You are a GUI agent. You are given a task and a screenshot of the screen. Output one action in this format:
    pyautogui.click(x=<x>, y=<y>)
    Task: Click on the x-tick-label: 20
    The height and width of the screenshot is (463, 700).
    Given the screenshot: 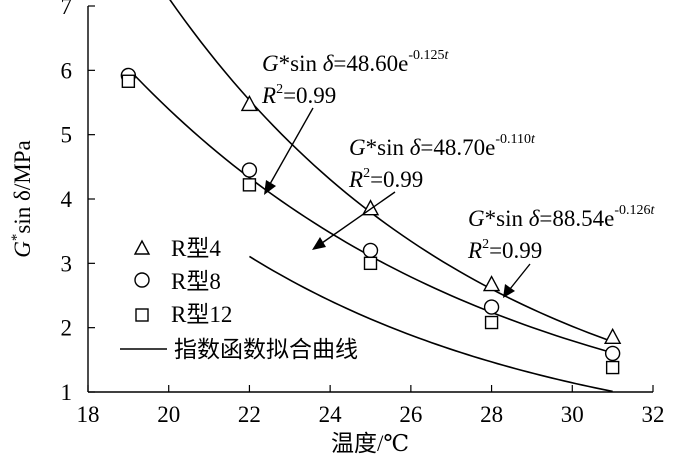 What is the action you would take?
    pyautogui.click(x=168, y=414)
    